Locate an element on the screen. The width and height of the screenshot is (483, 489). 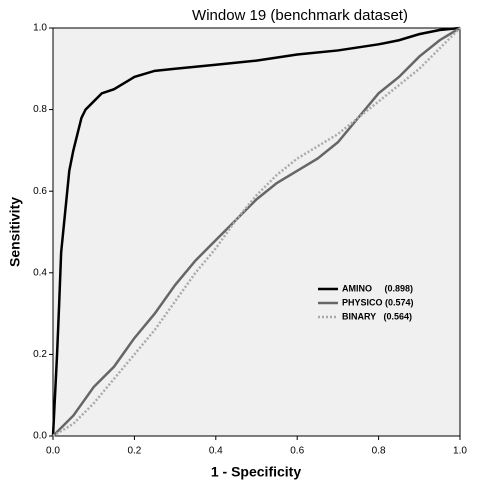
x-tick-label: 0.0 is located at coordinates (53, 451).